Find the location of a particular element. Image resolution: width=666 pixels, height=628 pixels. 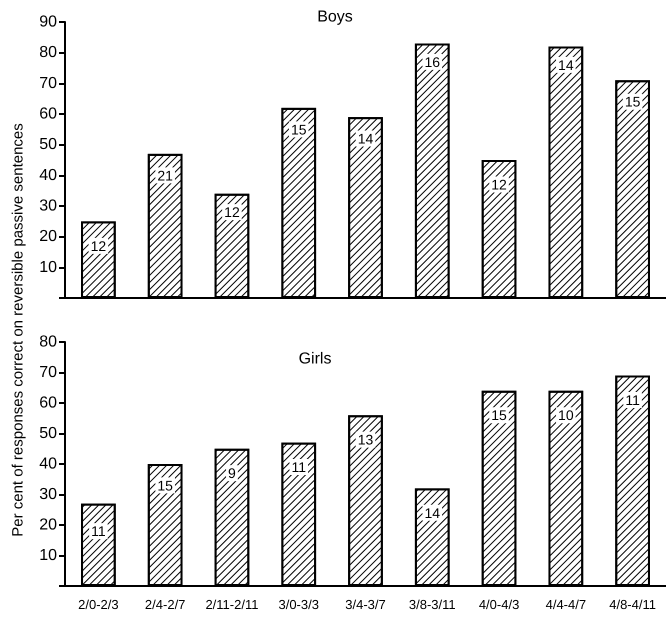

annotation: 10 is located at coordinates (566, 415).